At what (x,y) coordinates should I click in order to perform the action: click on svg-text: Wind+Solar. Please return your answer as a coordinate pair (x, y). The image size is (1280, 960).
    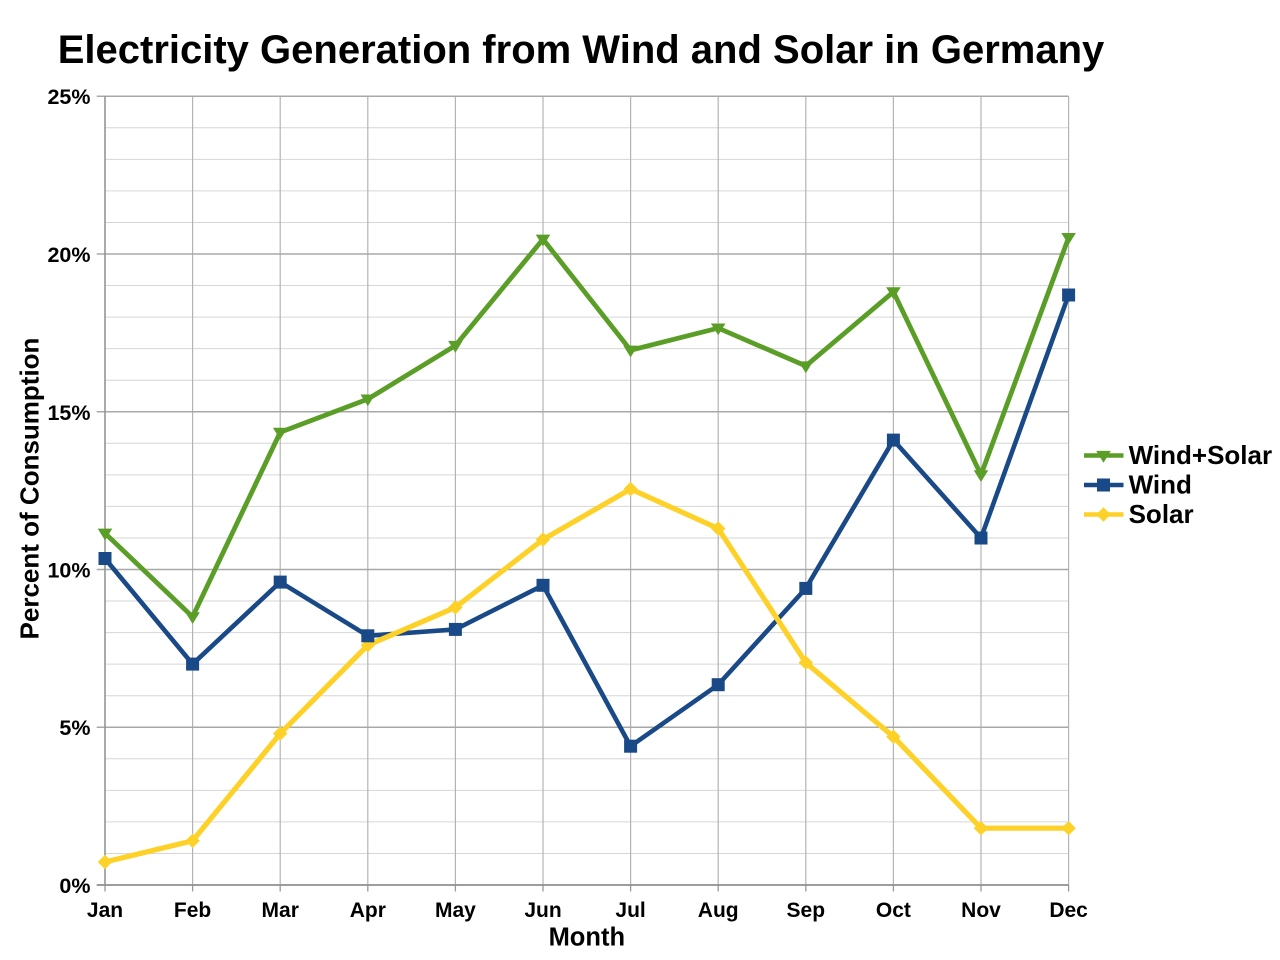
    Looking at the image, I should click on (1201, 455).